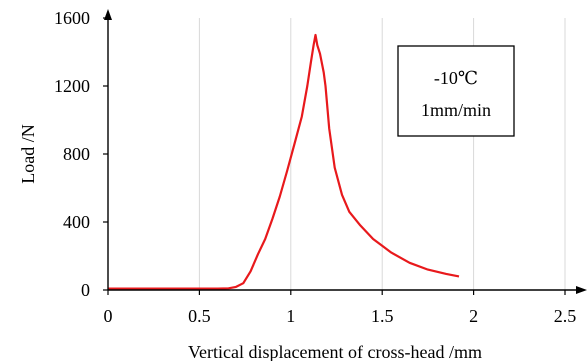 This screenshot has height=361, width=588. I want to click on x-tick-label: 1.5, so click(382, 316).